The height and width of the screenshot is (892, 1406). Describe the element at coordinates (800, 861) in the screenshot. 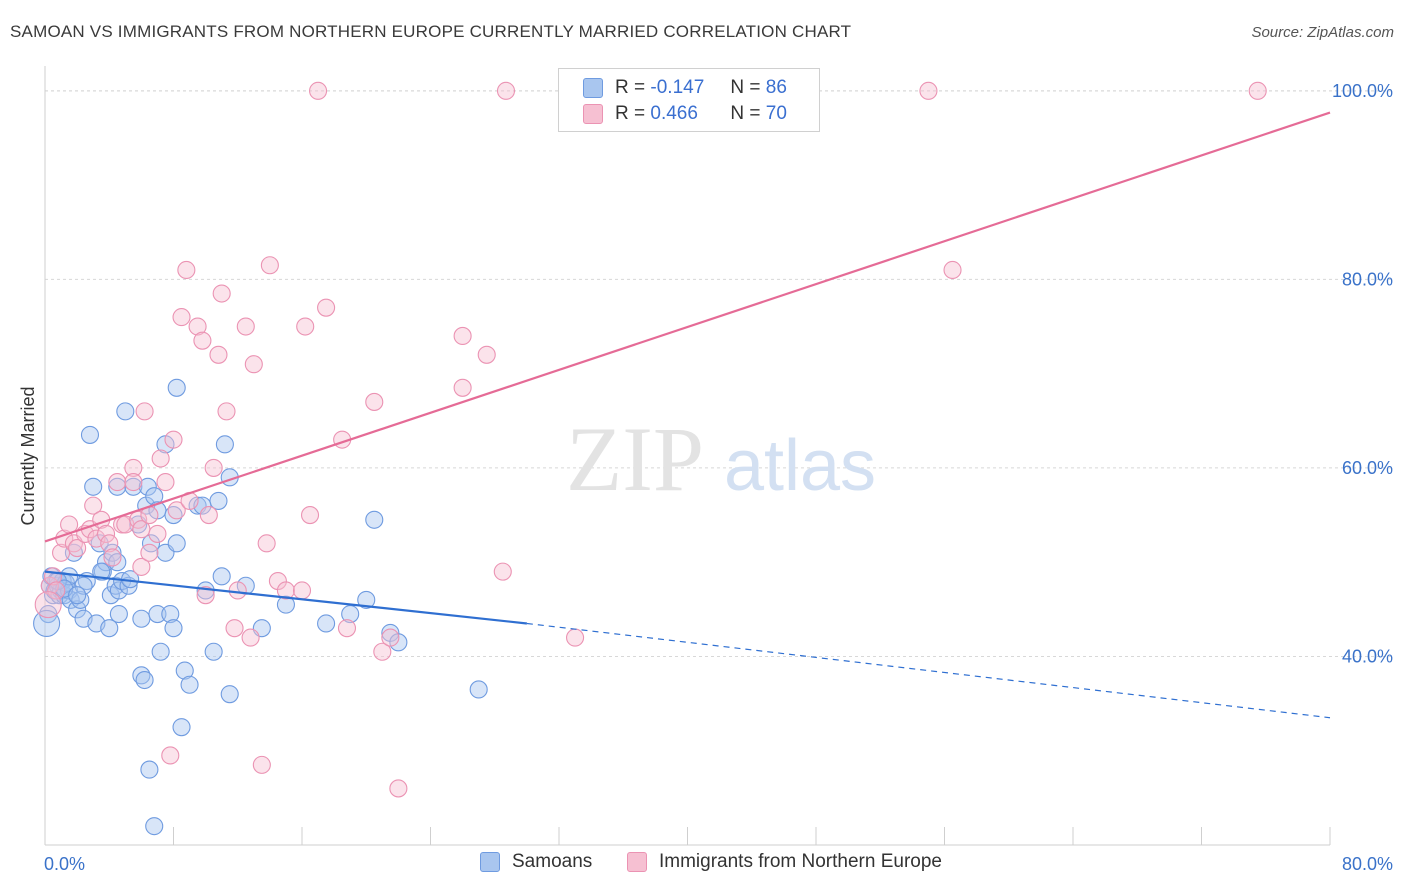

I see `northern-europe-legend-label: Immigrants from Northern Europe` at that location.